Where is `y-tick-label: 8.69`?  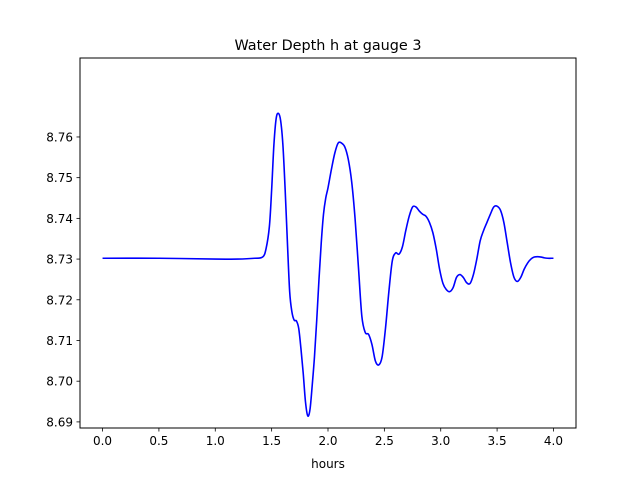
y-tick-label: 8.69 is located at coordinates (59, 422).